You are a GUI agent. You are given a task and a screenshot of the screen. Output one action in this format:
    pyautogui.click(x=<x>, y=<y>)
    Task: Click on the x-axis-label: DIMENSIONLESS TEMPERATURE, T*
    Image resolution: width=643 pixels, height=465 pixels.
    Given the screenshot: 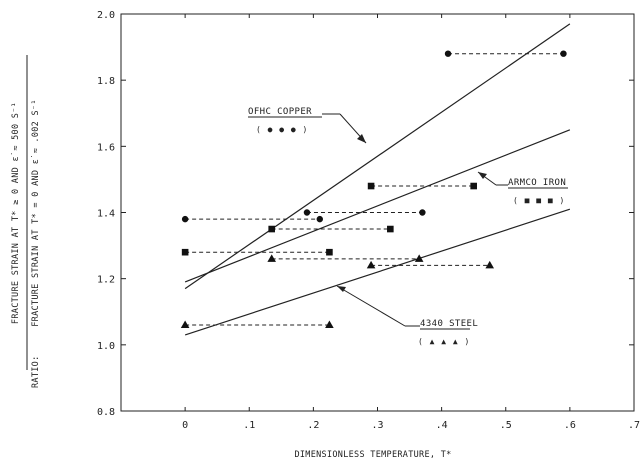 What is the action you would take?
    pyautogui.click(x=372, y=455)
    